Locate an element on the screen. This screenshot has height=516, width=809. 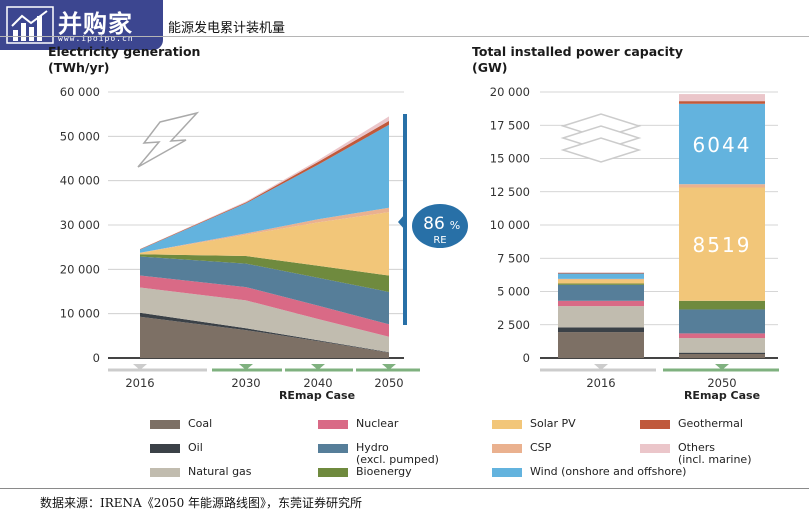
area-csp is located at coordinates (264, 230).